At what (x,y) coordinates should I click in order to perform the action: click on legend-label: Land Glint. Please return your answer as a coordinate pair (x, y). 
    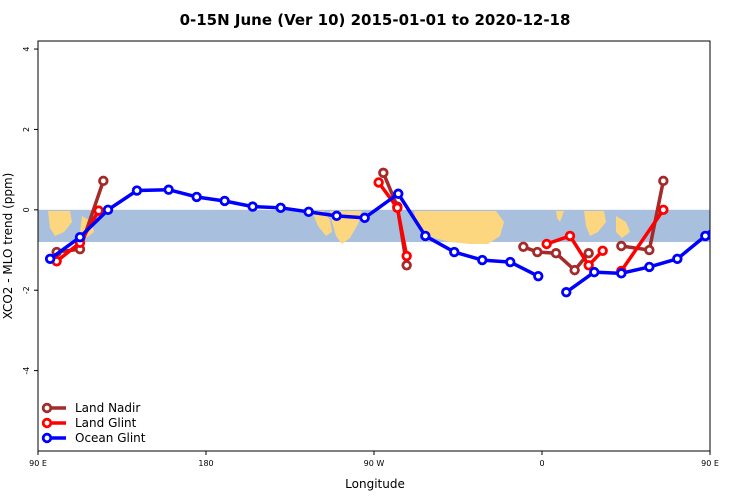
    Looking at the image, I should click on (106, 423).